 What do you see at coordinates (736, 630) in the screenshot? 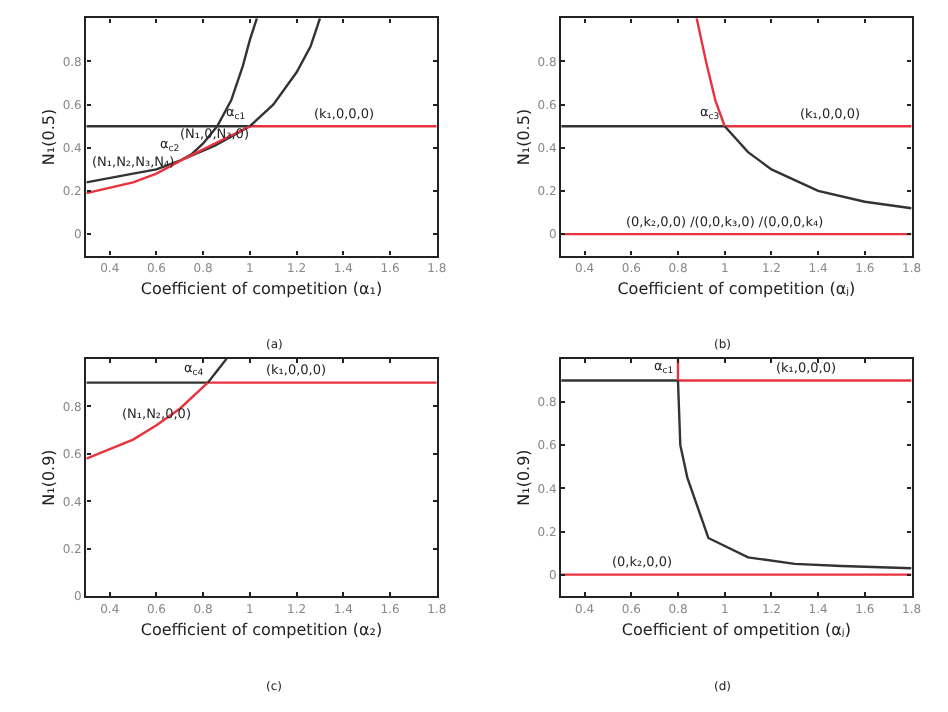
I see `x-axis-title: Coefficient of ompetition (αⱼ)` at bounding box center [736, 630].